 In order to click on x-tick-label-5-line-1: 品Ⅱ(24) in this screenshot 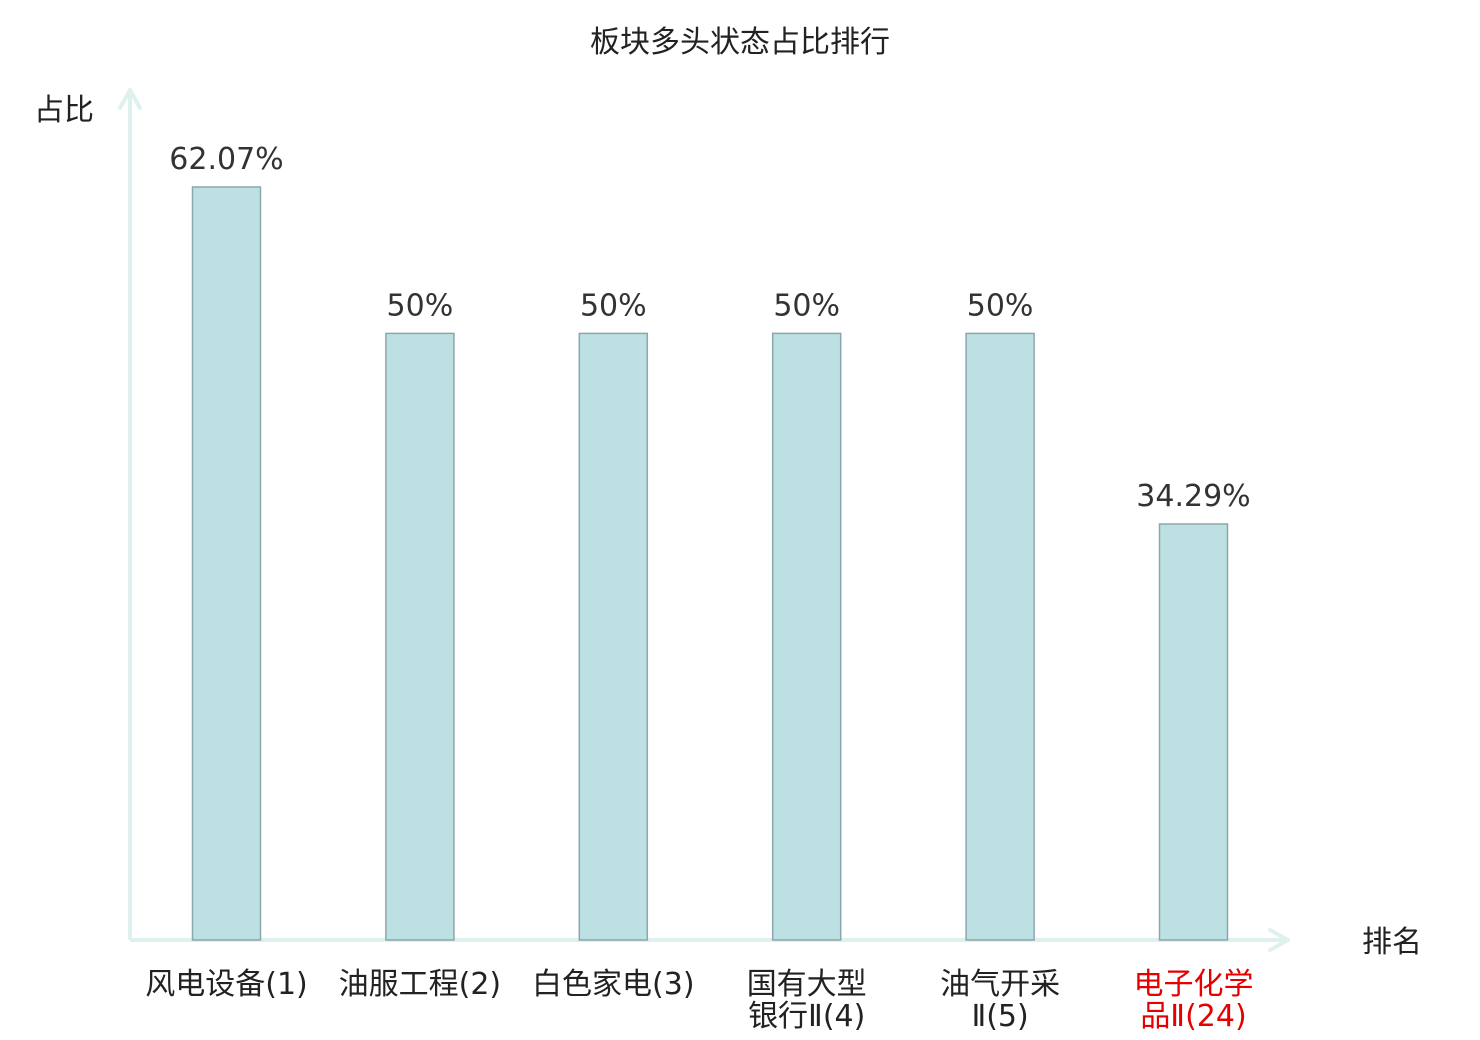, I will do `click(1193, 1016)`.